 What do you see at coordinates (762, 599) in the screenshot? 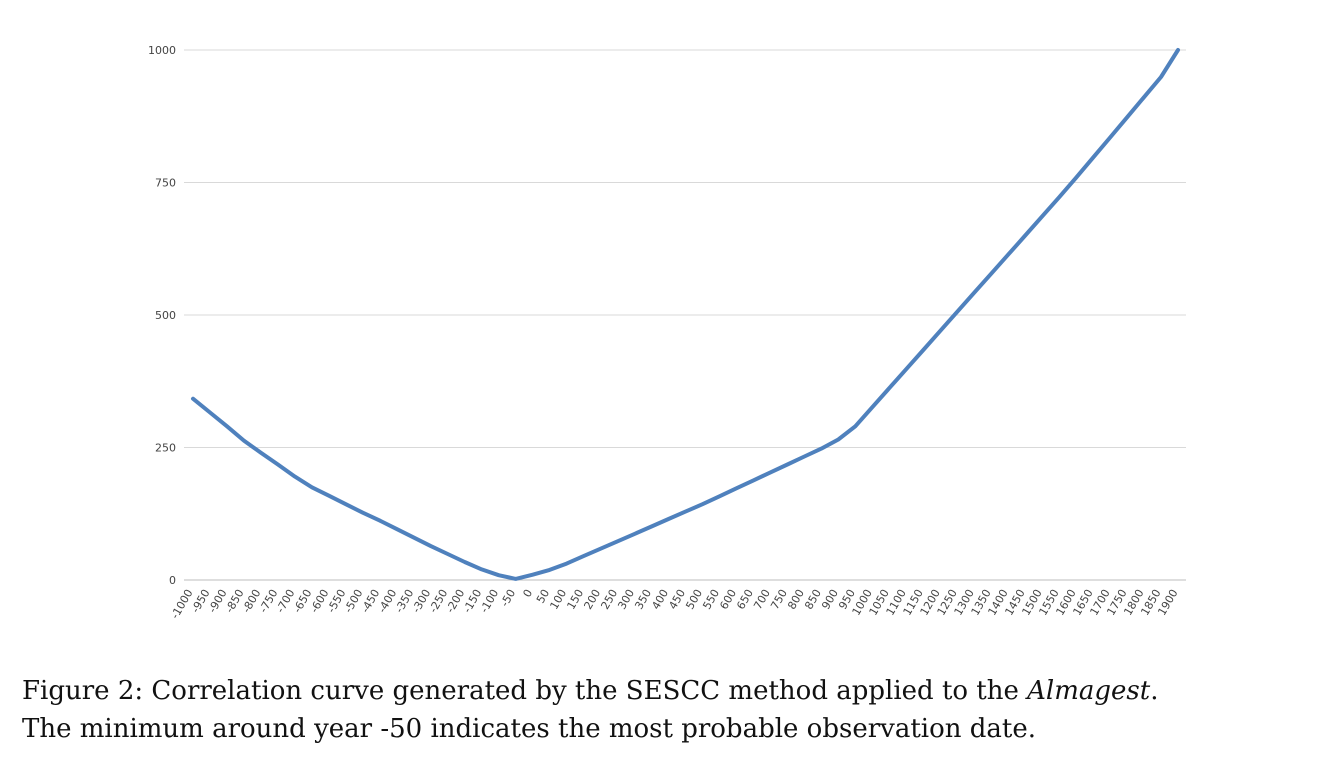
I see `x-tick-label: 700` at bounding box center [762, 599].